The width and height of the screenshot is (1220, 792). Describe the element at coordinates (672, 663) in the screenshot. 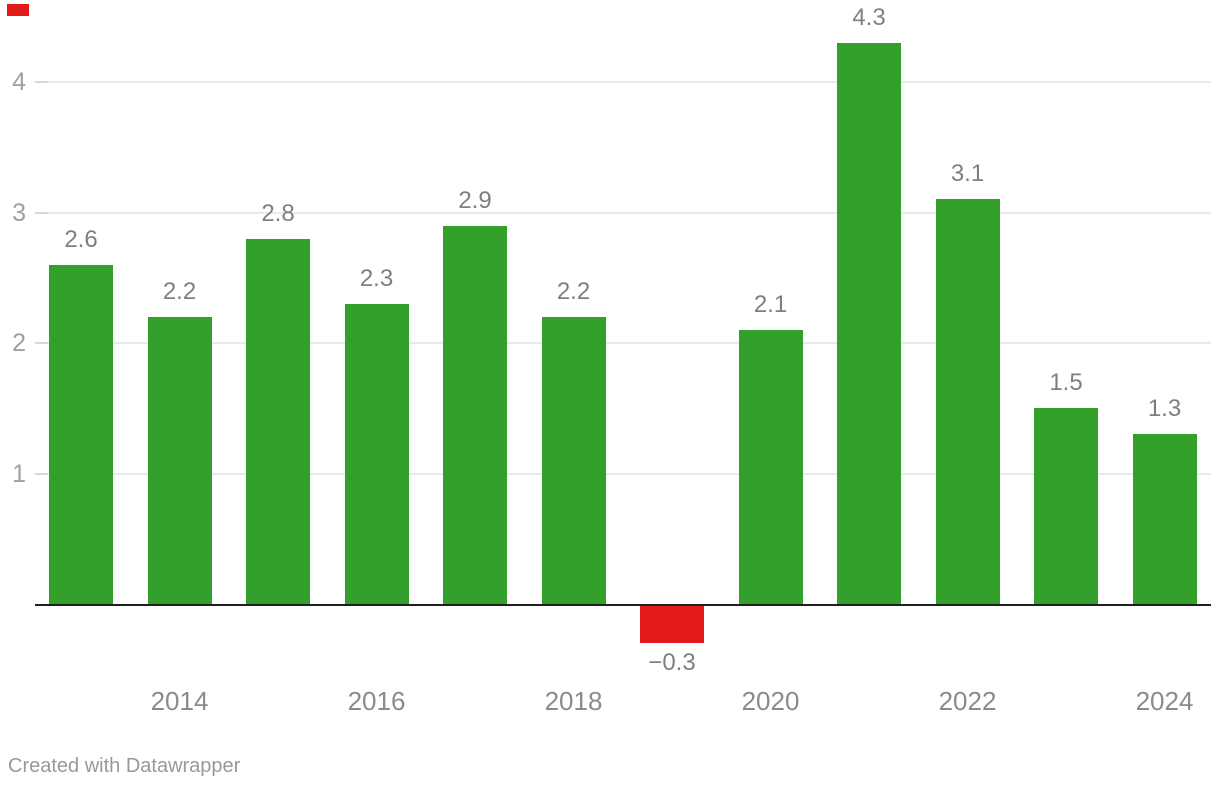

I see `bar-value-label: −0.3` at that location.